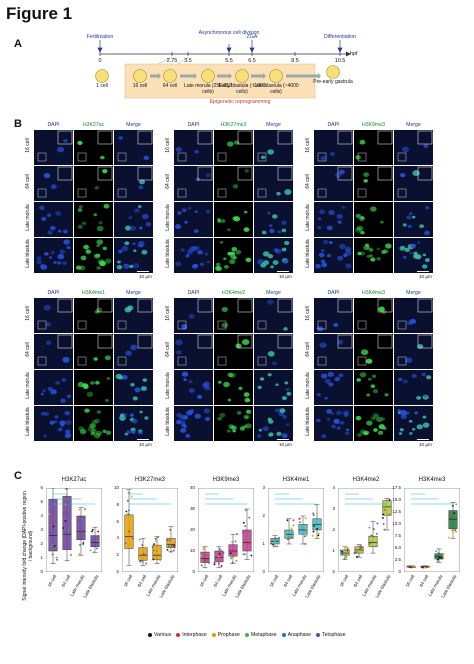 Image resolution: width=474 pixels, height=664 pixels. What do you see at coordinates (333, 487) in the screenshot?
I see `y-tick-label: 4` at bounding box center [333, 487].